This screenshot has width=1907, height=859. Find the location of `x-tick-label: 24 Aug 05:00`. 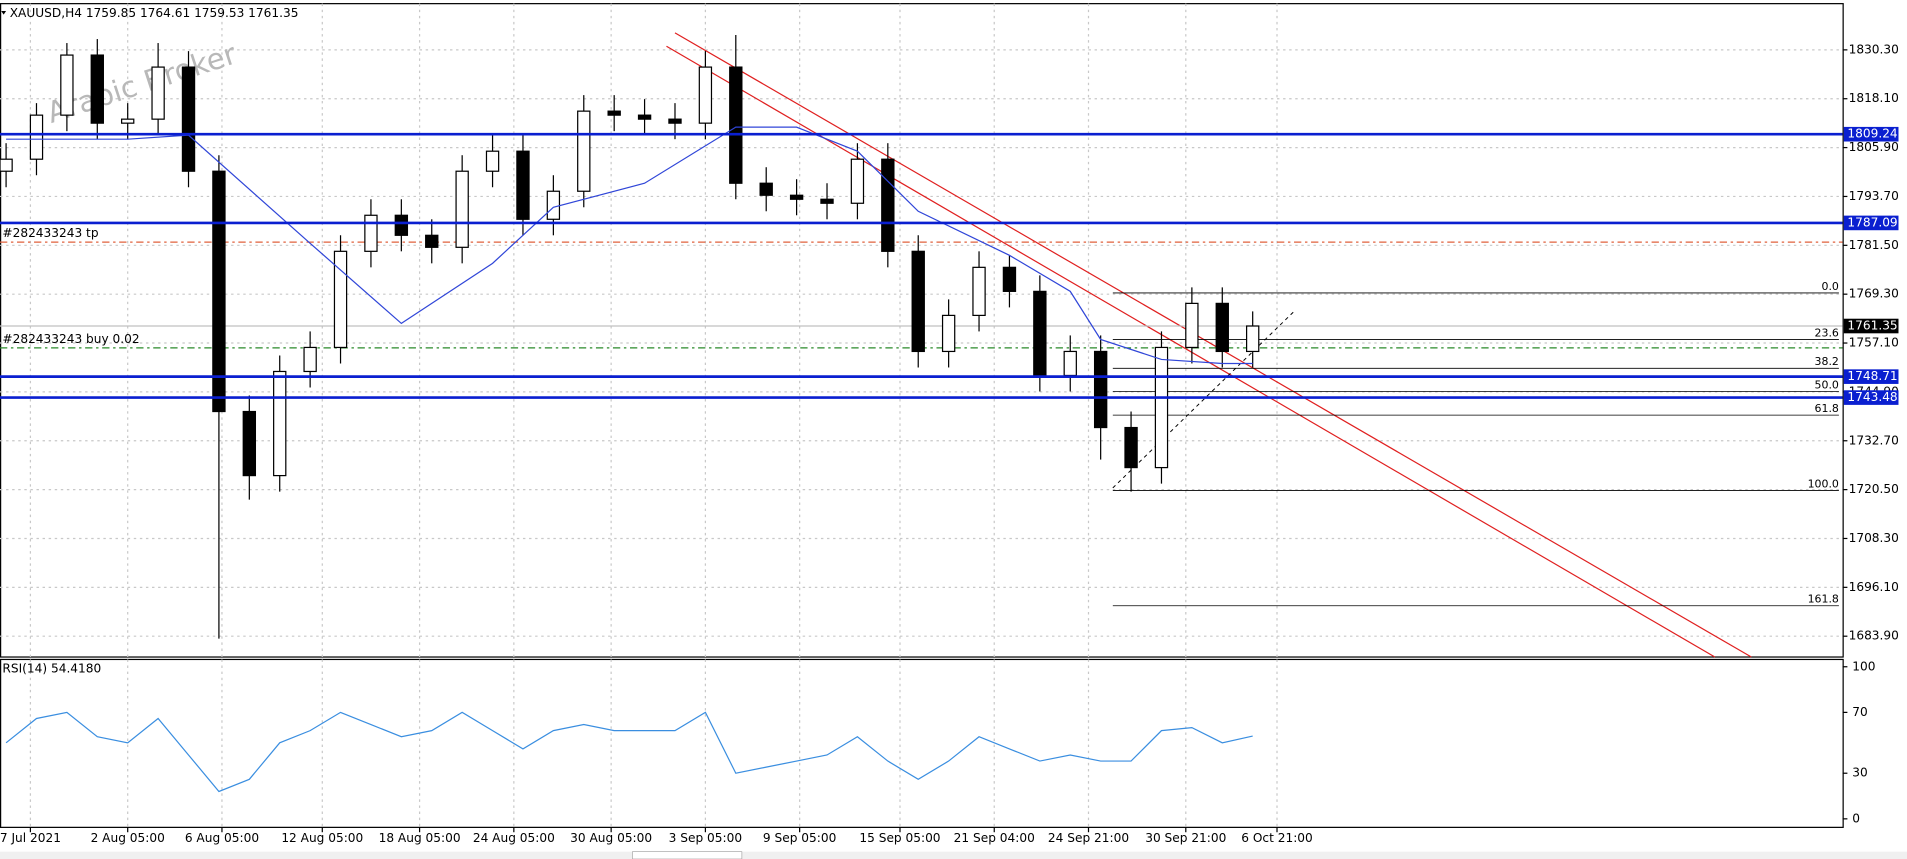

x-tick-label: 24 Aug 05:00 is located at coordinates (514, 838).